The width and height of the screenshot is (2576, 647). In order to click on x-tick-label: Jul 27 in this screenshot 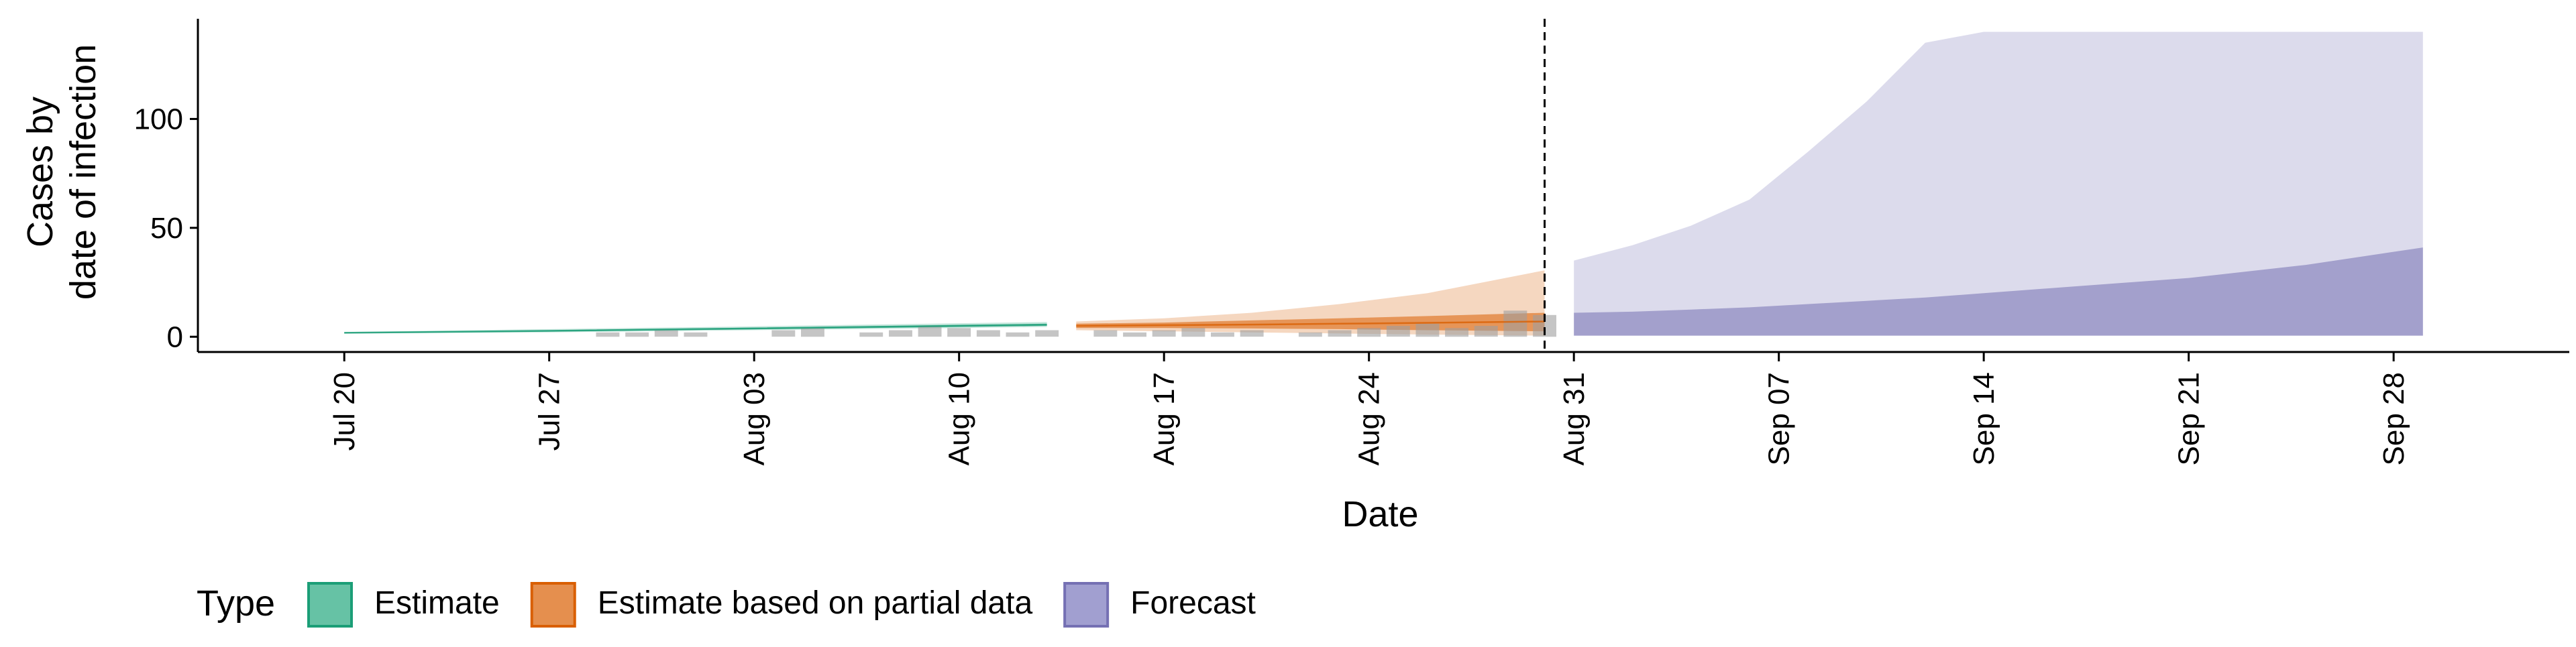, I will do `click(549, 411)`.